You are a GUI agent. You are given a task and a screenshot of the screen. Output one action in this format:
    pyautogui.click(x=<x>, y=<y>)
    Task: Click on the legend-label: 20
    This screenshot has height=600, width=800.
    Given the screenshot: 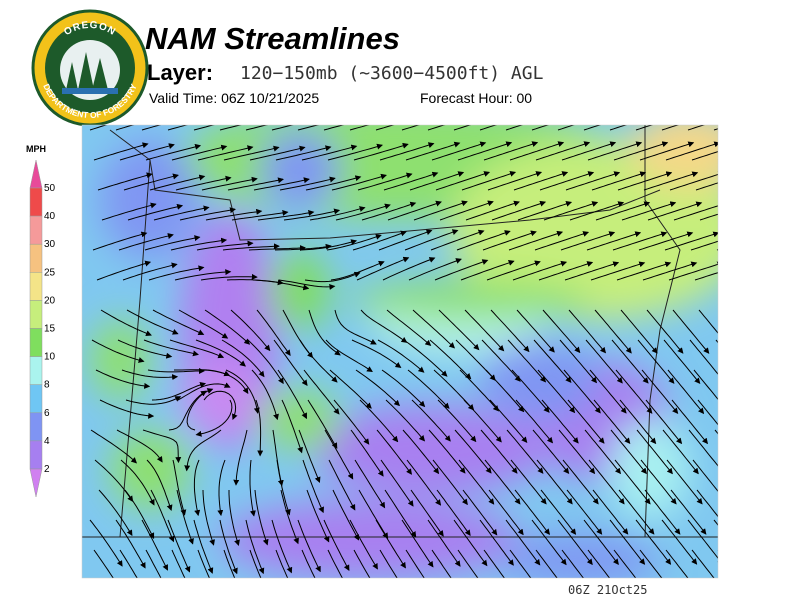 What is the action you would take?
    pyautogui.click(x=50, y=300)
    